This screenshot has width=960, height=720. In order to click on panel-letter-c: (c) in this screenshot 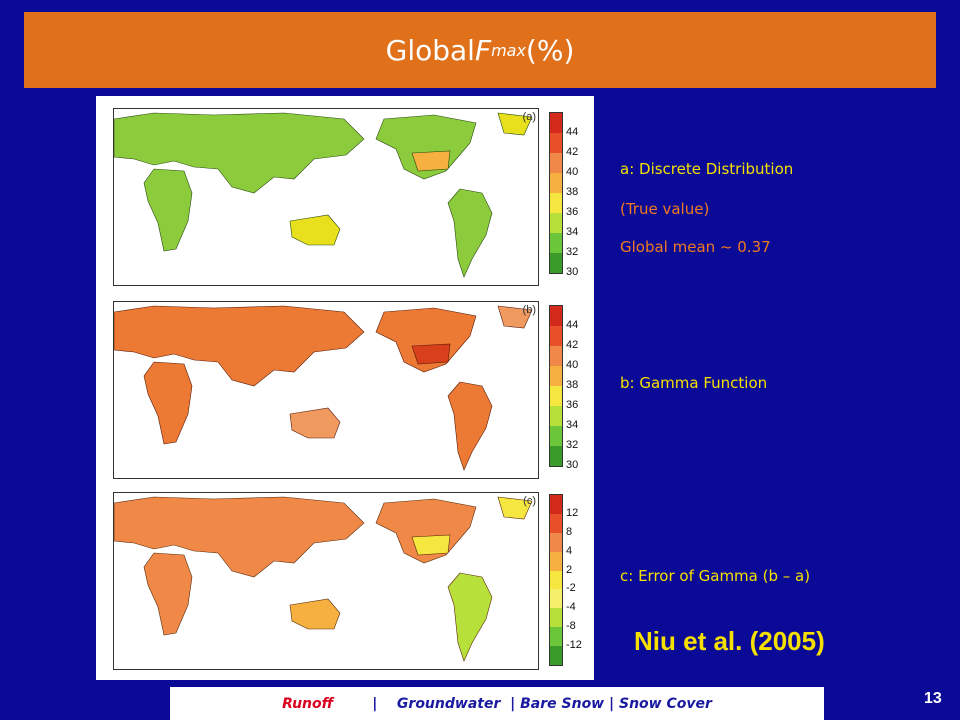, I will do `click(529, 501)`.